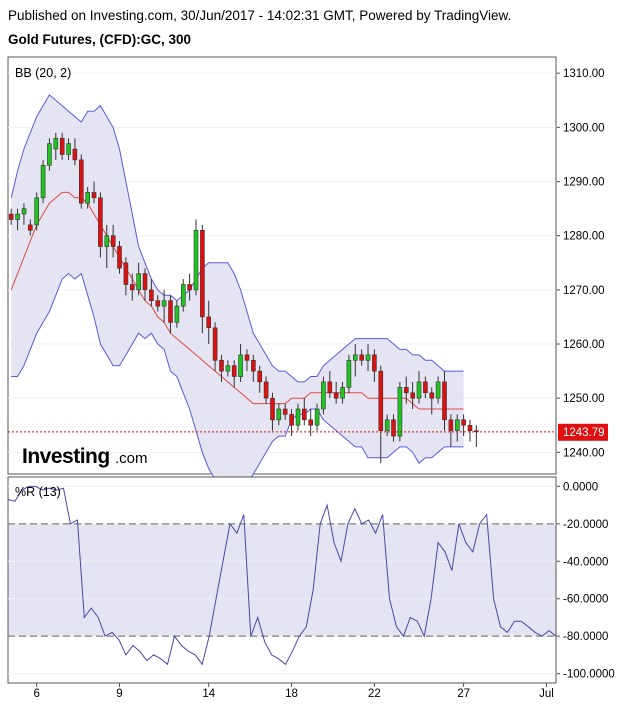 The height and width of the screenshot is (707, 624). I want to click on time-tick-label: 14, so click(208, 694).